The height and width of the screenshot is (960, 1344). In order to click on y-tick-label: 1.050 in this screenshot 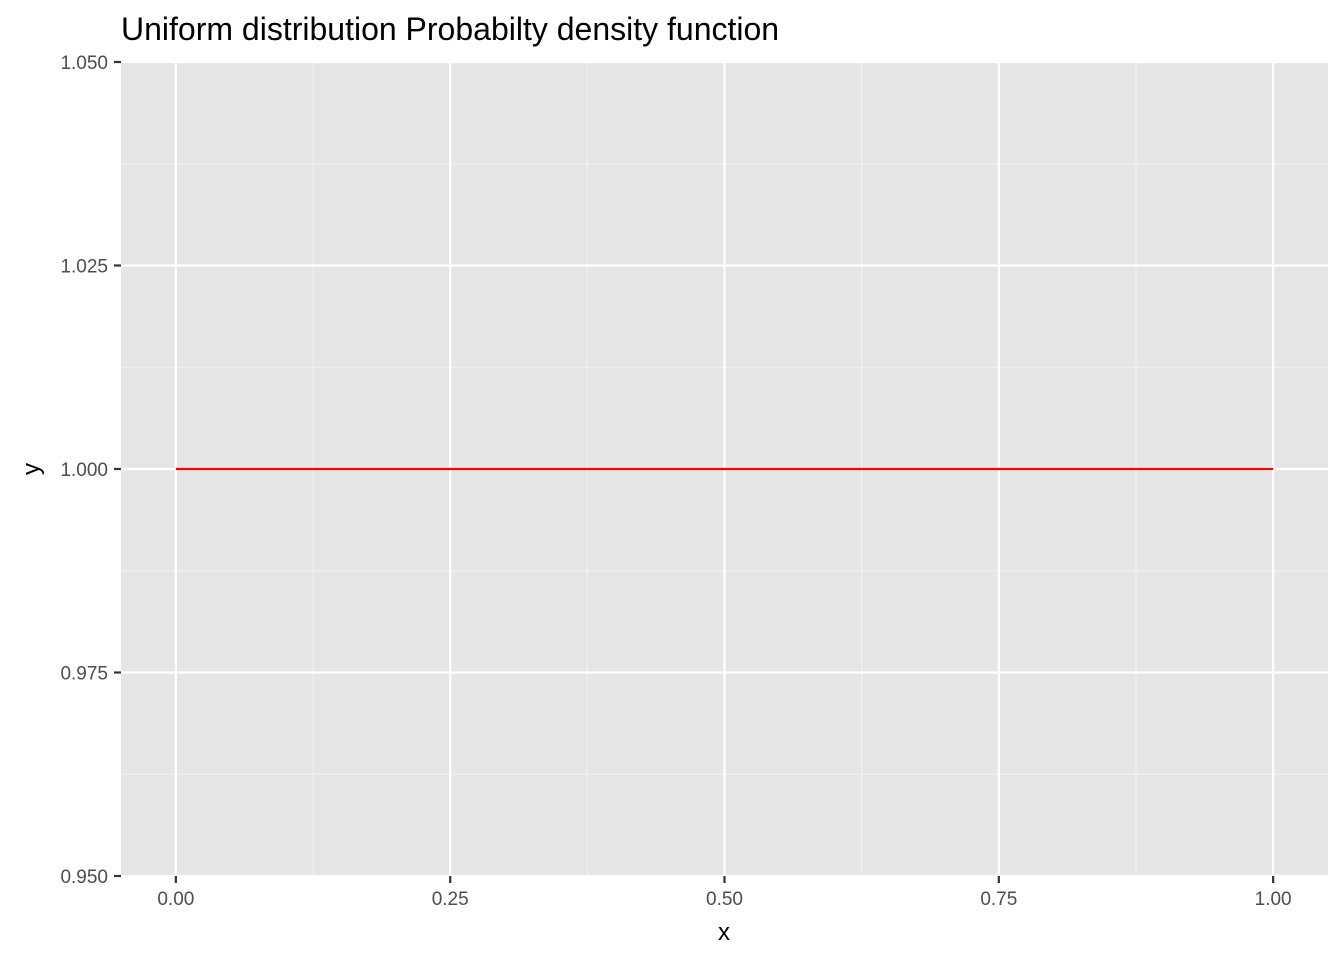, I will do `click(84, 63)`.